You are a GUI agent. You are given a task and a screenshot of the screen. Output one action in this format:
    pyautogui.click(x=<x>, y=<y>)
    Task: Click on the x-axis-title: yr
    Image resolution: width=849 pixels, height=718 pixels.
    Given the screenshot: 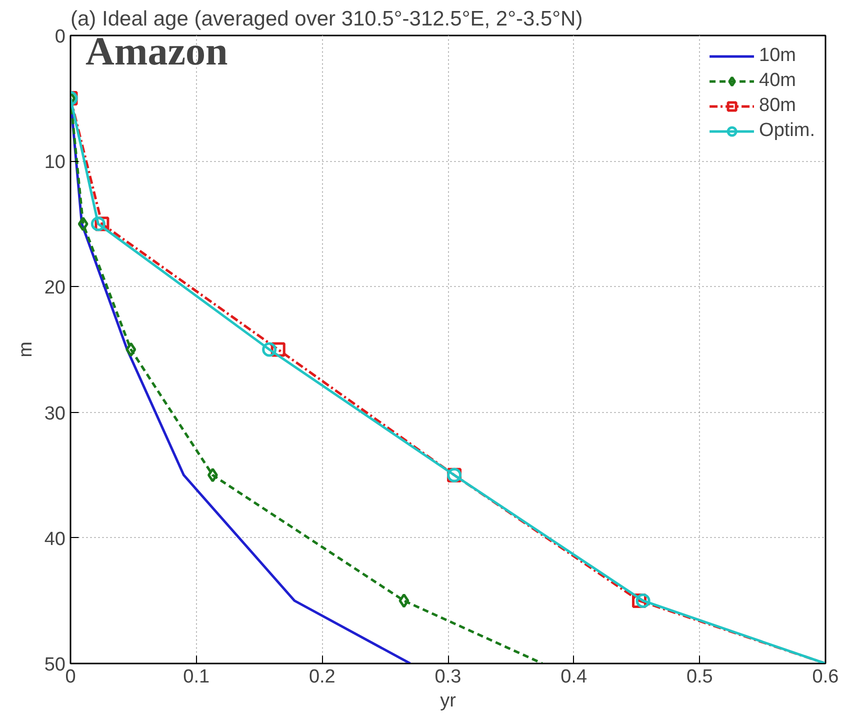 What is the action you would take?
    pyautogui.click(x=448, y=701)
    